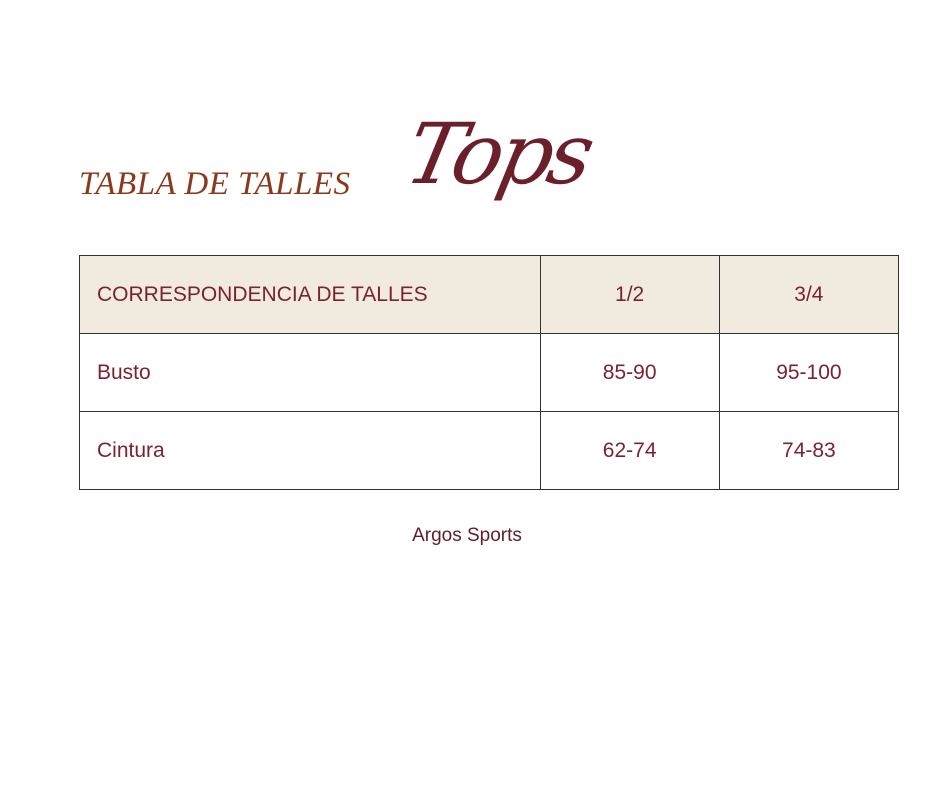 This screenshot has width=940, height=788. Describe the element at coordinates (629, 372) in the screenshot. I see `table-cell: 85-90` at that location.